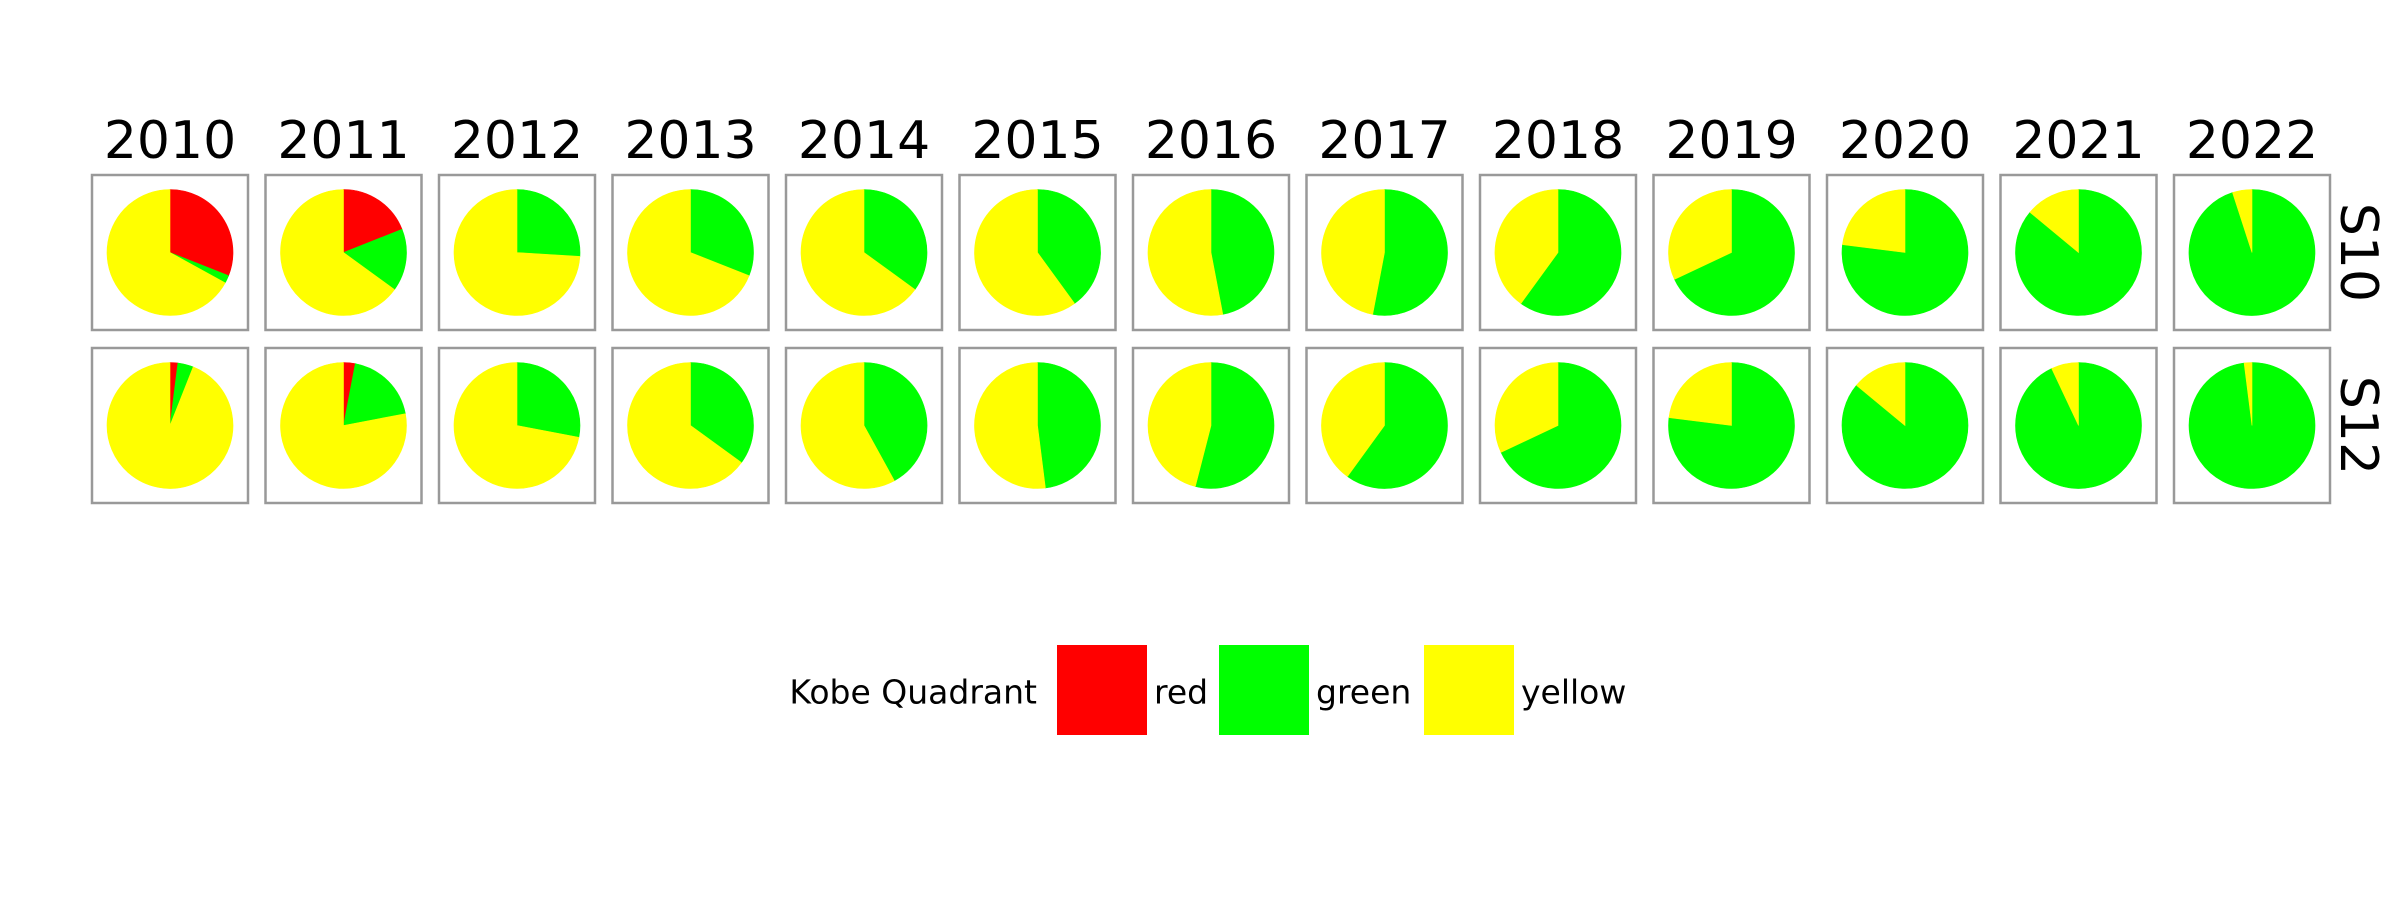 The image size is (2400, 900). I want to click on pie-panel-S12-2020, so click(1905, 425).